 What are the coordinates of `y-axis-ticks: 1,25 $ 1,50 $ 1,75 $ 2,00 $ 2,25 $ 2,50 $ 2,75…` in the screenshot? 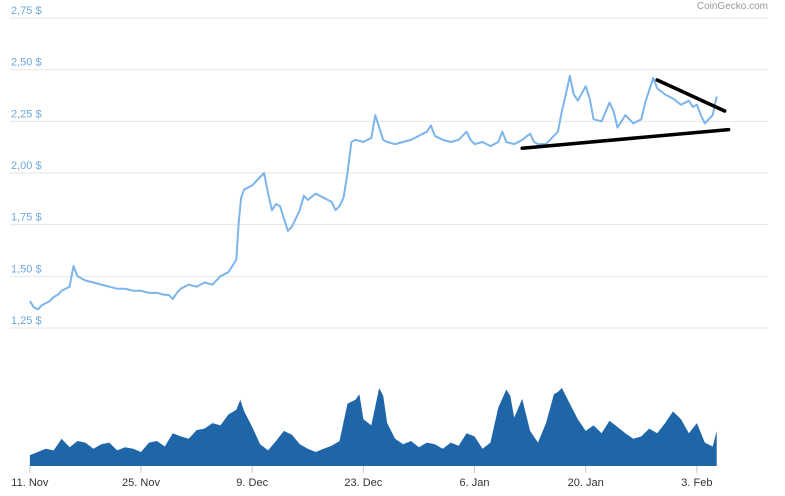 It's located at (26, 166).